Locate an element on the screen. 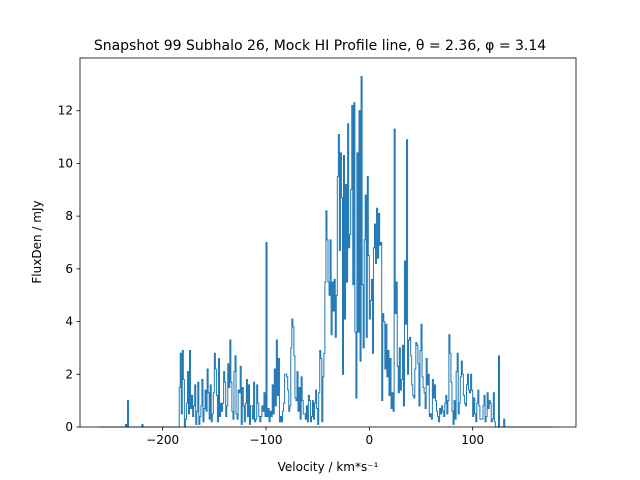  y-tick-label: 8 is located at coordinates (69, 216).